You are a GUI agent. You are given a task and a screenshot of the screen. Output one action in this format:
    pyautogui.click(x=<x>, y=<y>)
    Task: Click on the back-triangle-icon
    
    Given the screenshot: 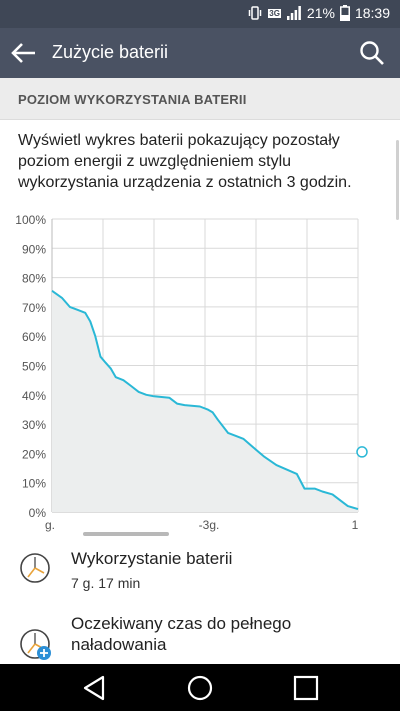 What is the action you would take?
    pyautogui.click(x=94, y=688)
    